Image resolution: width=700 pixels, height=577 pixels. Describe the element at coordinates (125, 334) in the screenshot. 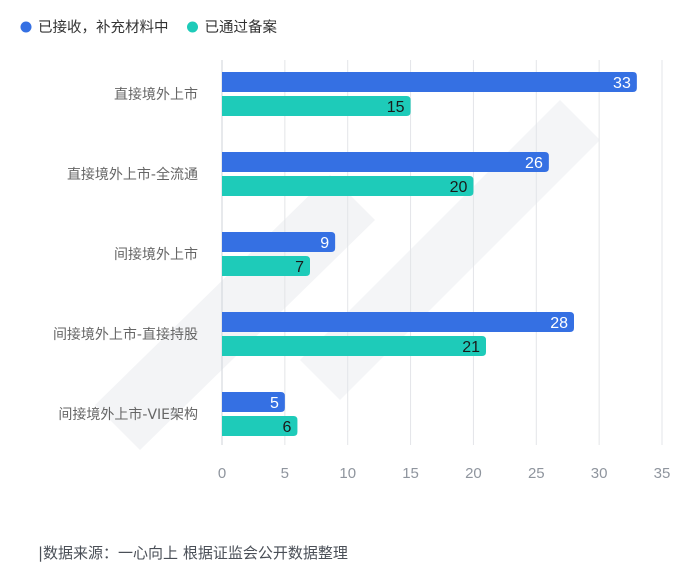

I see `category-label: 间接境外上市-直接持股` at that location.